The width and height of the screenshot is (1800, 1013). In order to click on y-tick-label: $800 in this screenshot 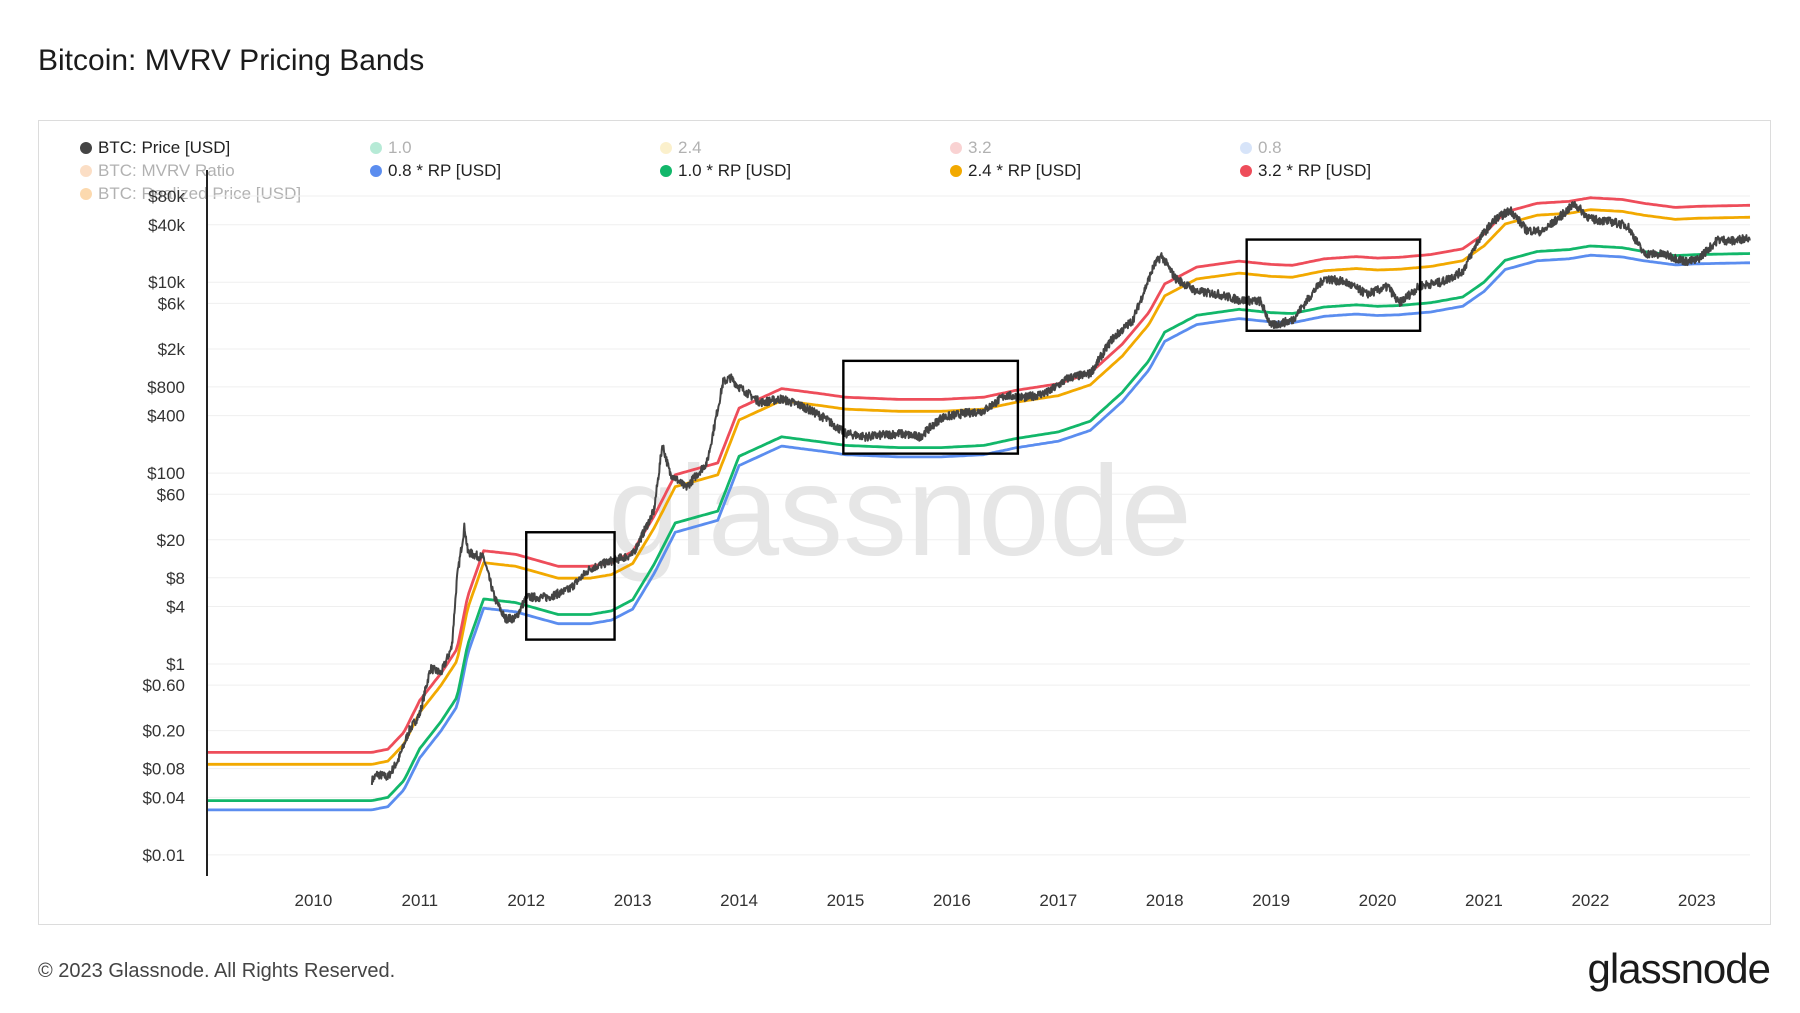, I will do `click(166, 387)`.